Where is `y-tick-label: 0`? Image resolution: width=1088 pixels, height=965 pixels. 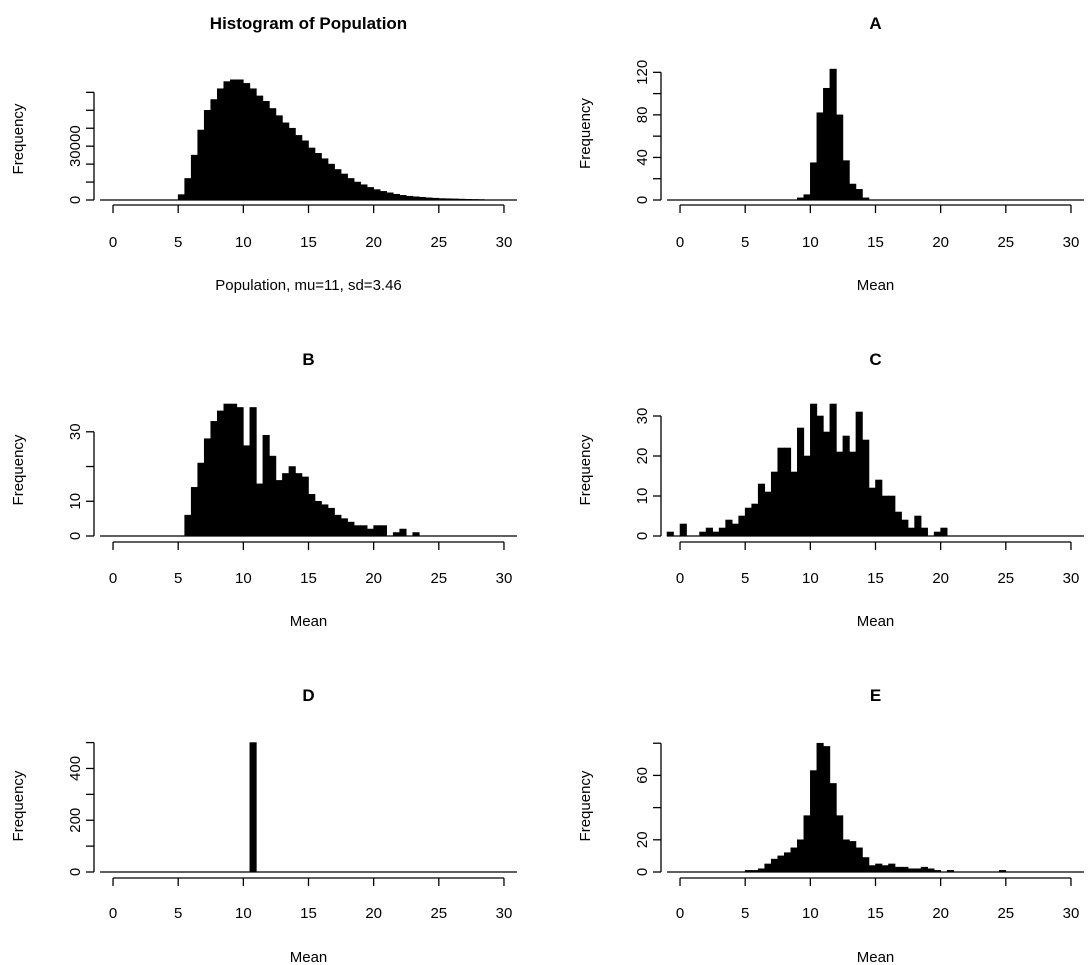
y-tick-label: 0 is located at coordinates (75, 872).